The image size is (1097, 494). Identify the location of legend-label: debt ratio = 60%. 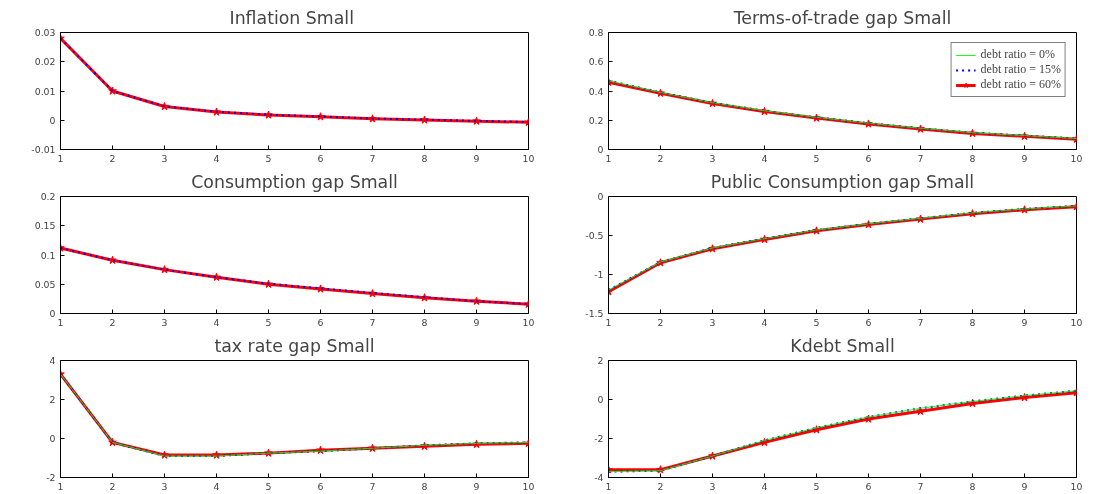
(1020, 84).